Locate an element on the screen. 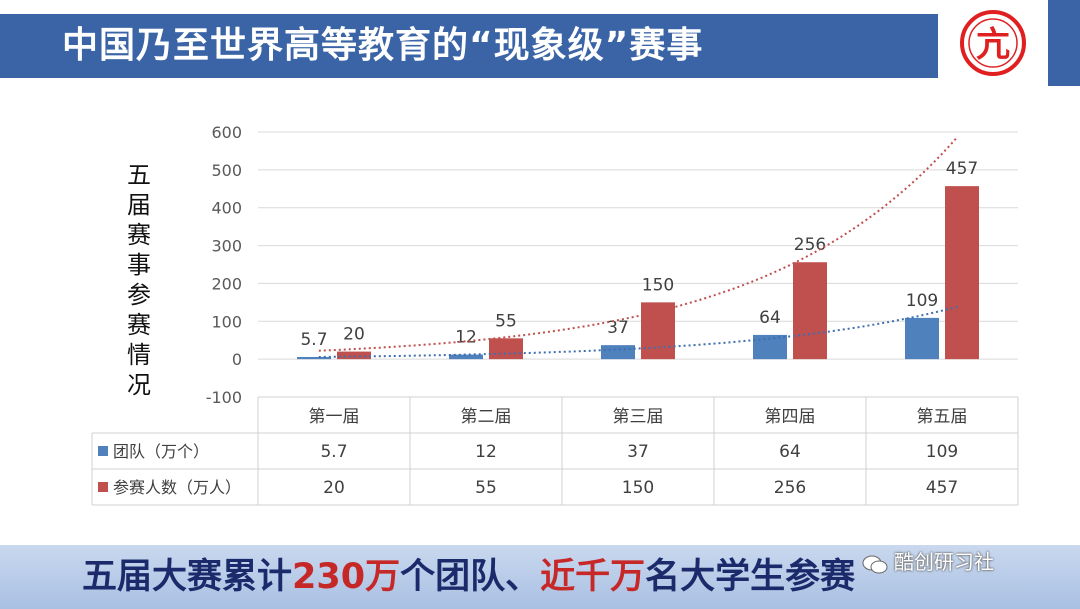  category-label: 第五届 is located at coordinates (942, 417).